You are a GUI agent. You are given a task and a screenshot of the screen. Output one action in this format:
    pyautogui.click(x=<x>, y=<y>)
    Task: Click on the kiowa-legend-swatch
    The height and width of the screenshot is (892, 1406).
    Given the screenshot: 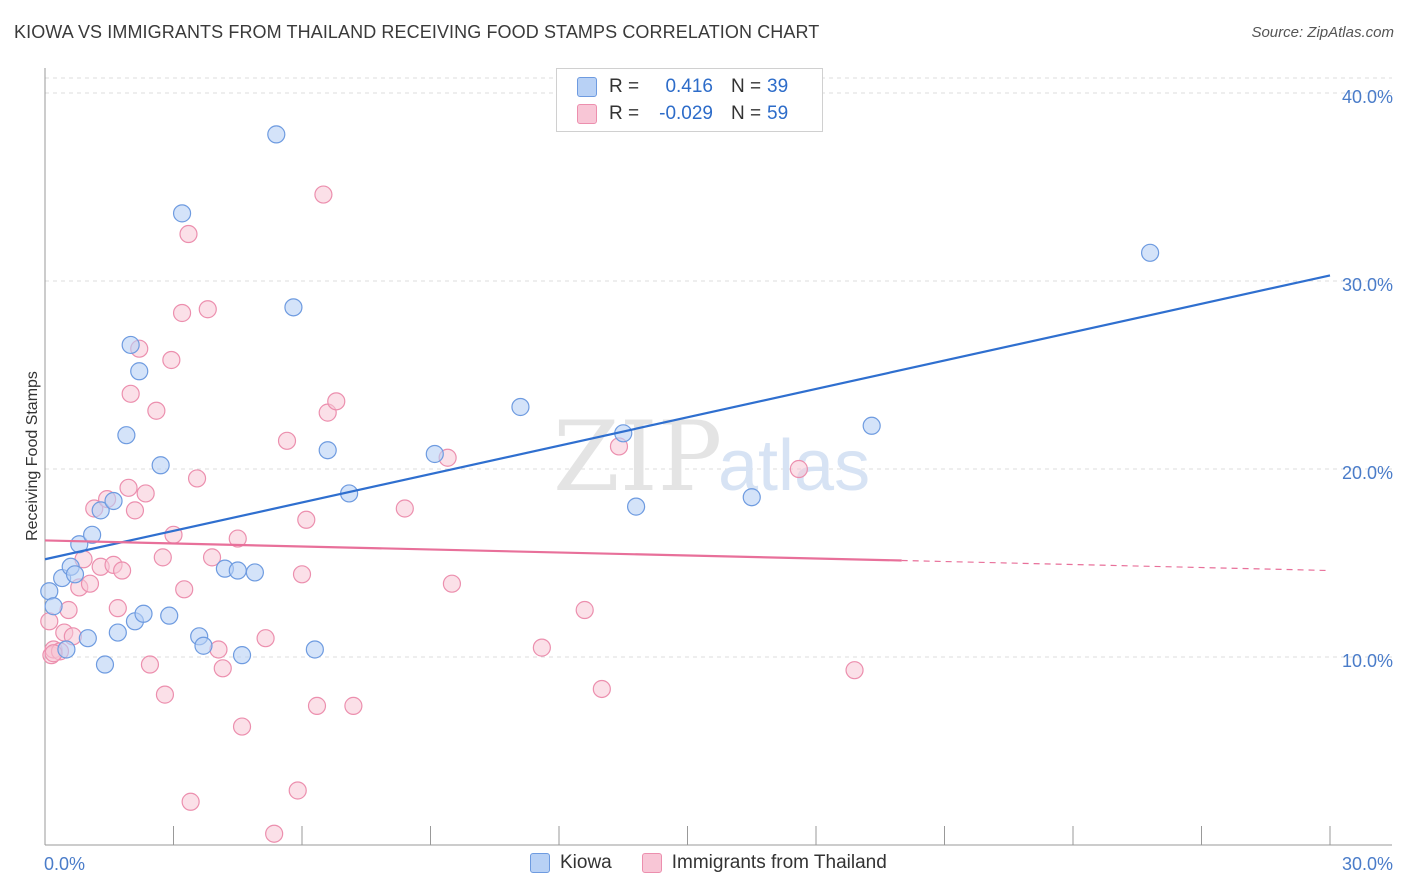 What is the action you would take?
    pyautogui.click(x=540, y=863)
    